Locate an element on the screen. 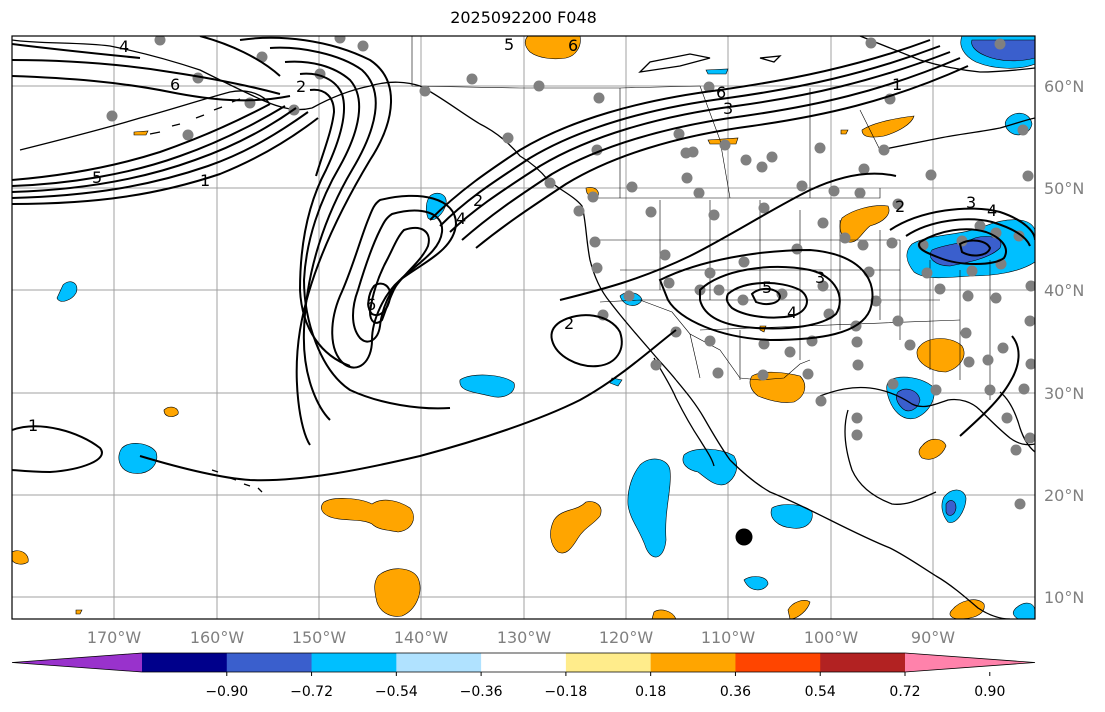  lat-label: 20°N is located at coordinates (1064, 495).